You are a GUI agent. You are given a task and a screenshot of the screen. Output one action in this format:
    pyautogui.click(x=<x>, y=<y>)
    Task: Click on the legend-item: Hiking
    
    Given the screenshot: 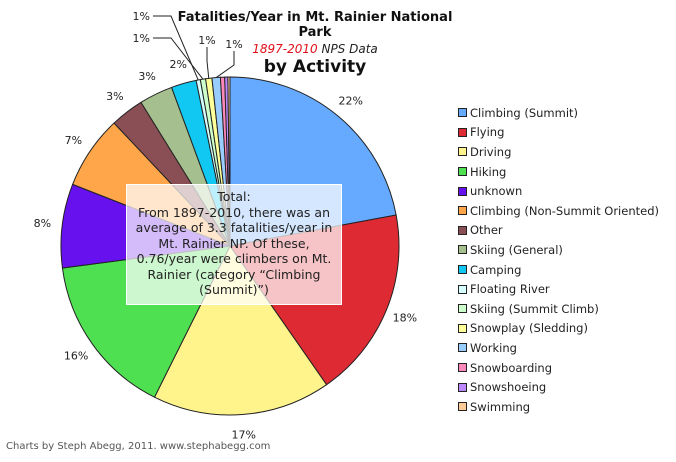 What is the action you would take?
    pyautogui.click(x=558, y=172)
    